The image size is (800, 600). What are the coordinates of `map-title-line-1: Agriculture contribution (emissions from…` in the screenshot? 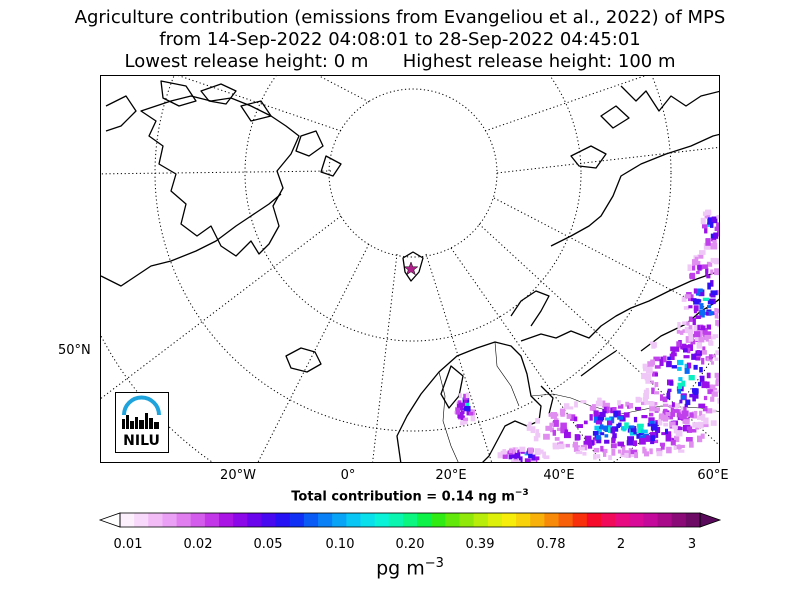 It's located at (400, 17).